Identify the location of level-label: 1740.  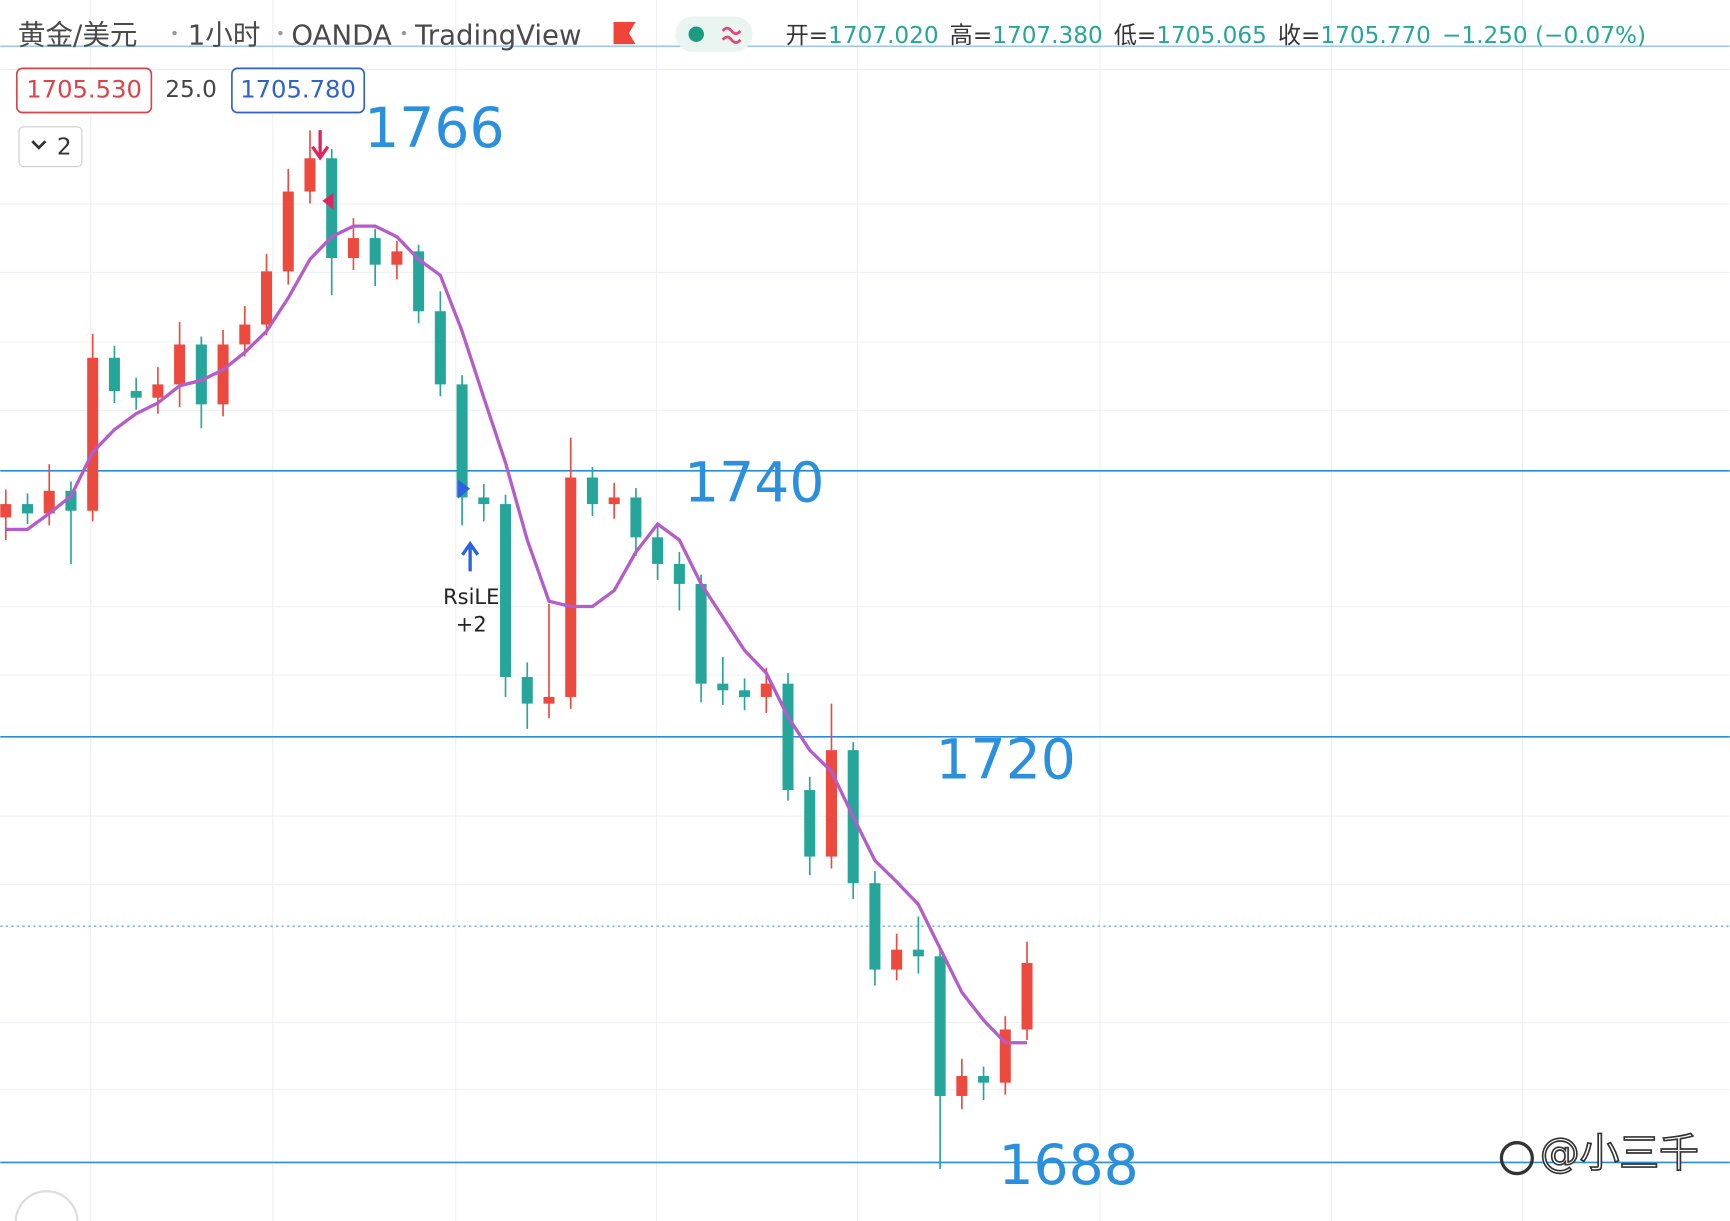
(754, 483).